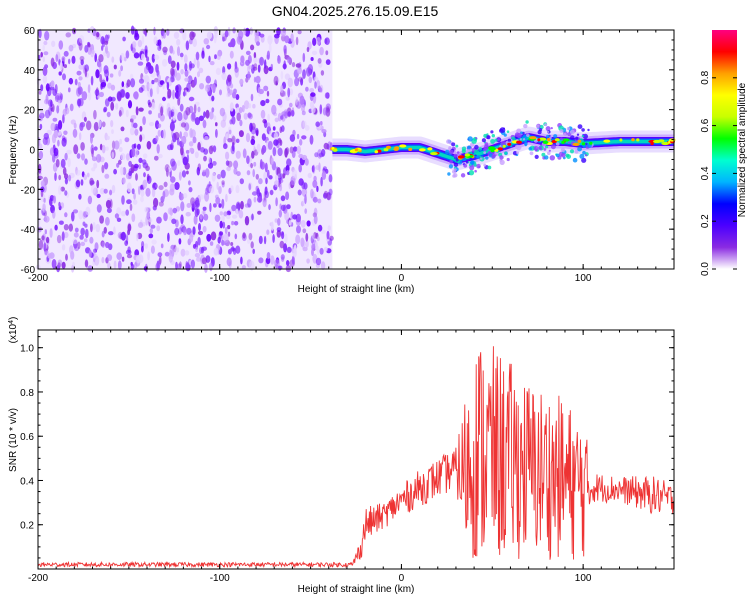  Describe the element at coordinates (503, 149) in the screenshot. I see `spectrogram-ridge` at that location.